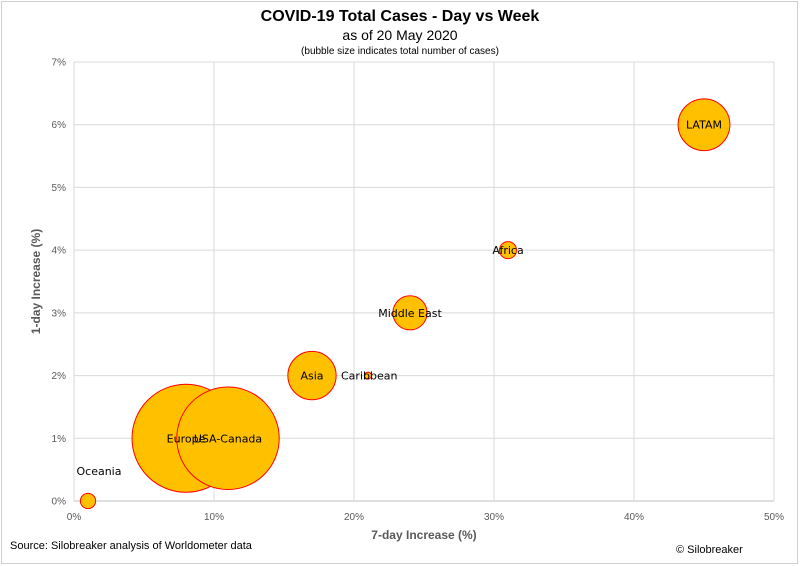 The image size is (800, 566). I want to click on credit-note: © Silobreaker, so click(709, 550).